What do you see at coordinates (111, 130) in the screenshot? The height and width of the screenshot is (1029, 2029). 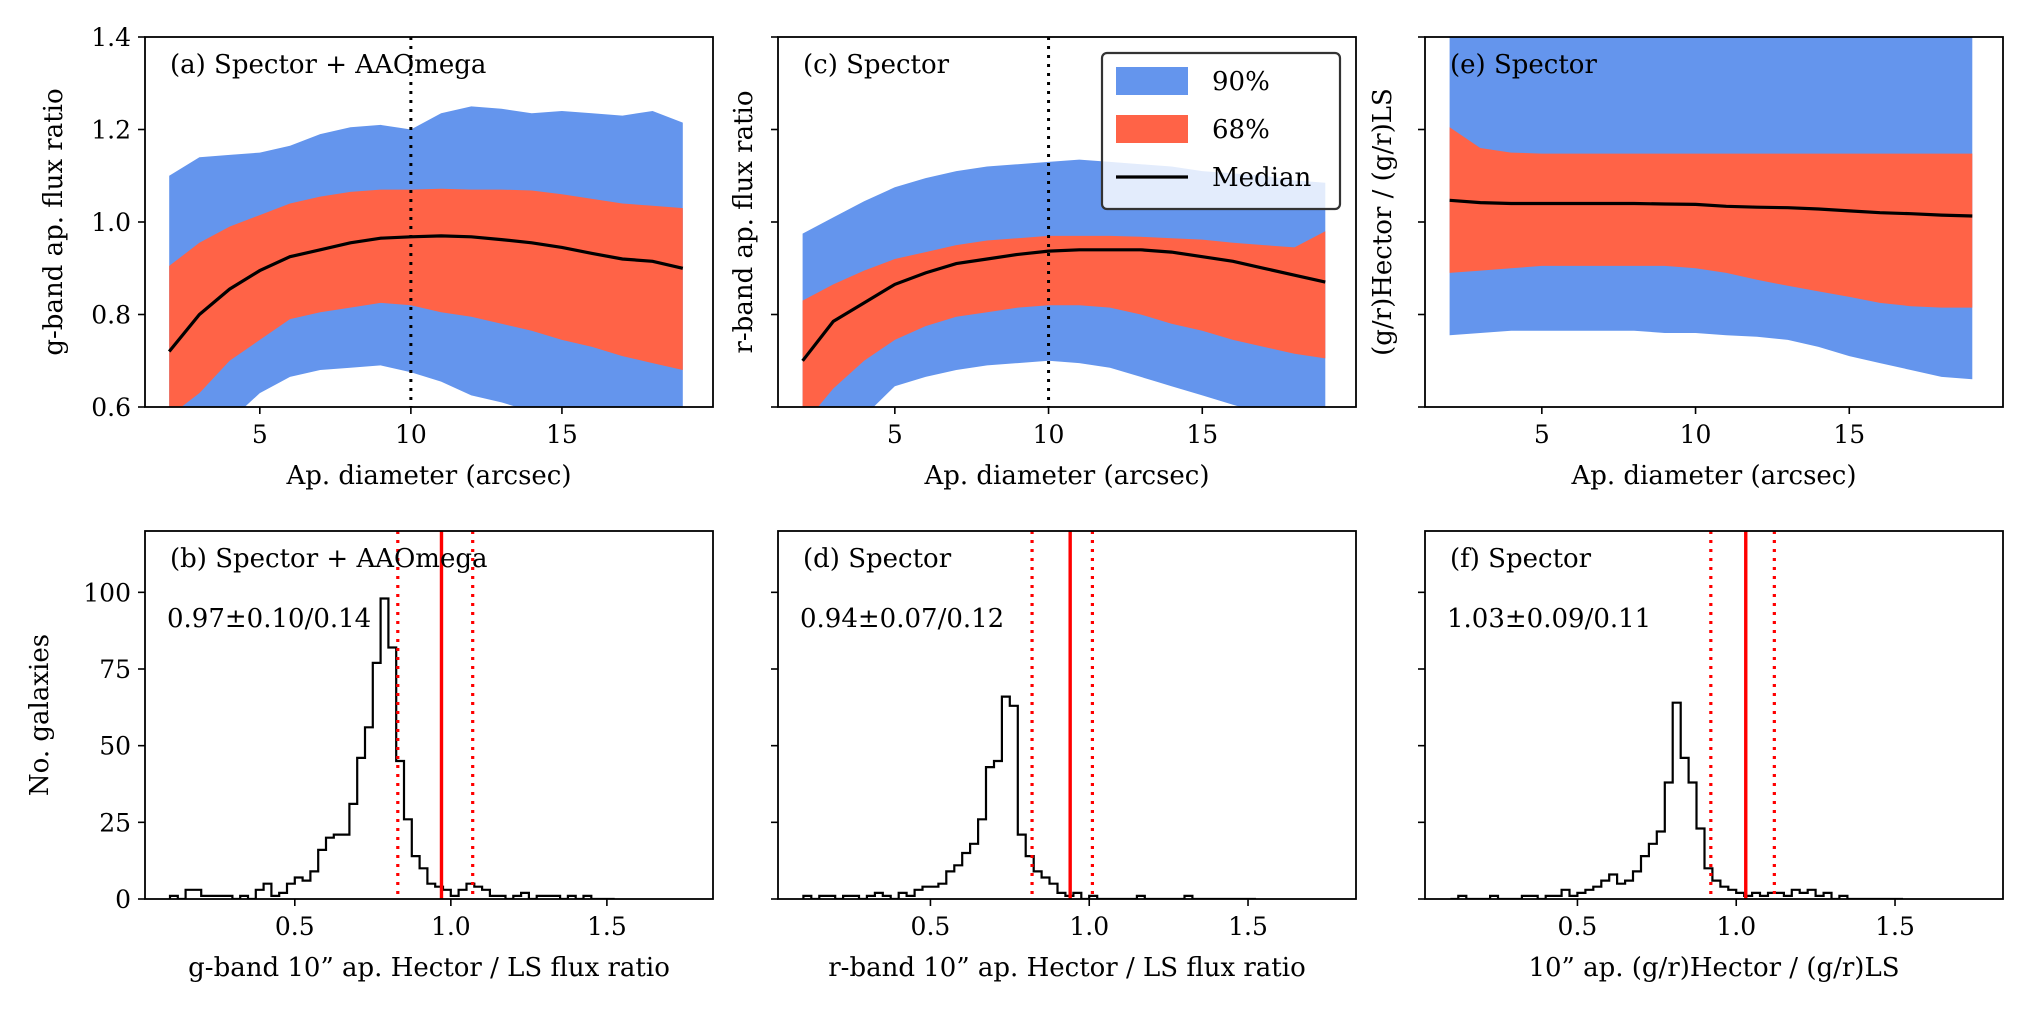 I see `y-tick-label: 1.2` at bounding box center [111, 130].